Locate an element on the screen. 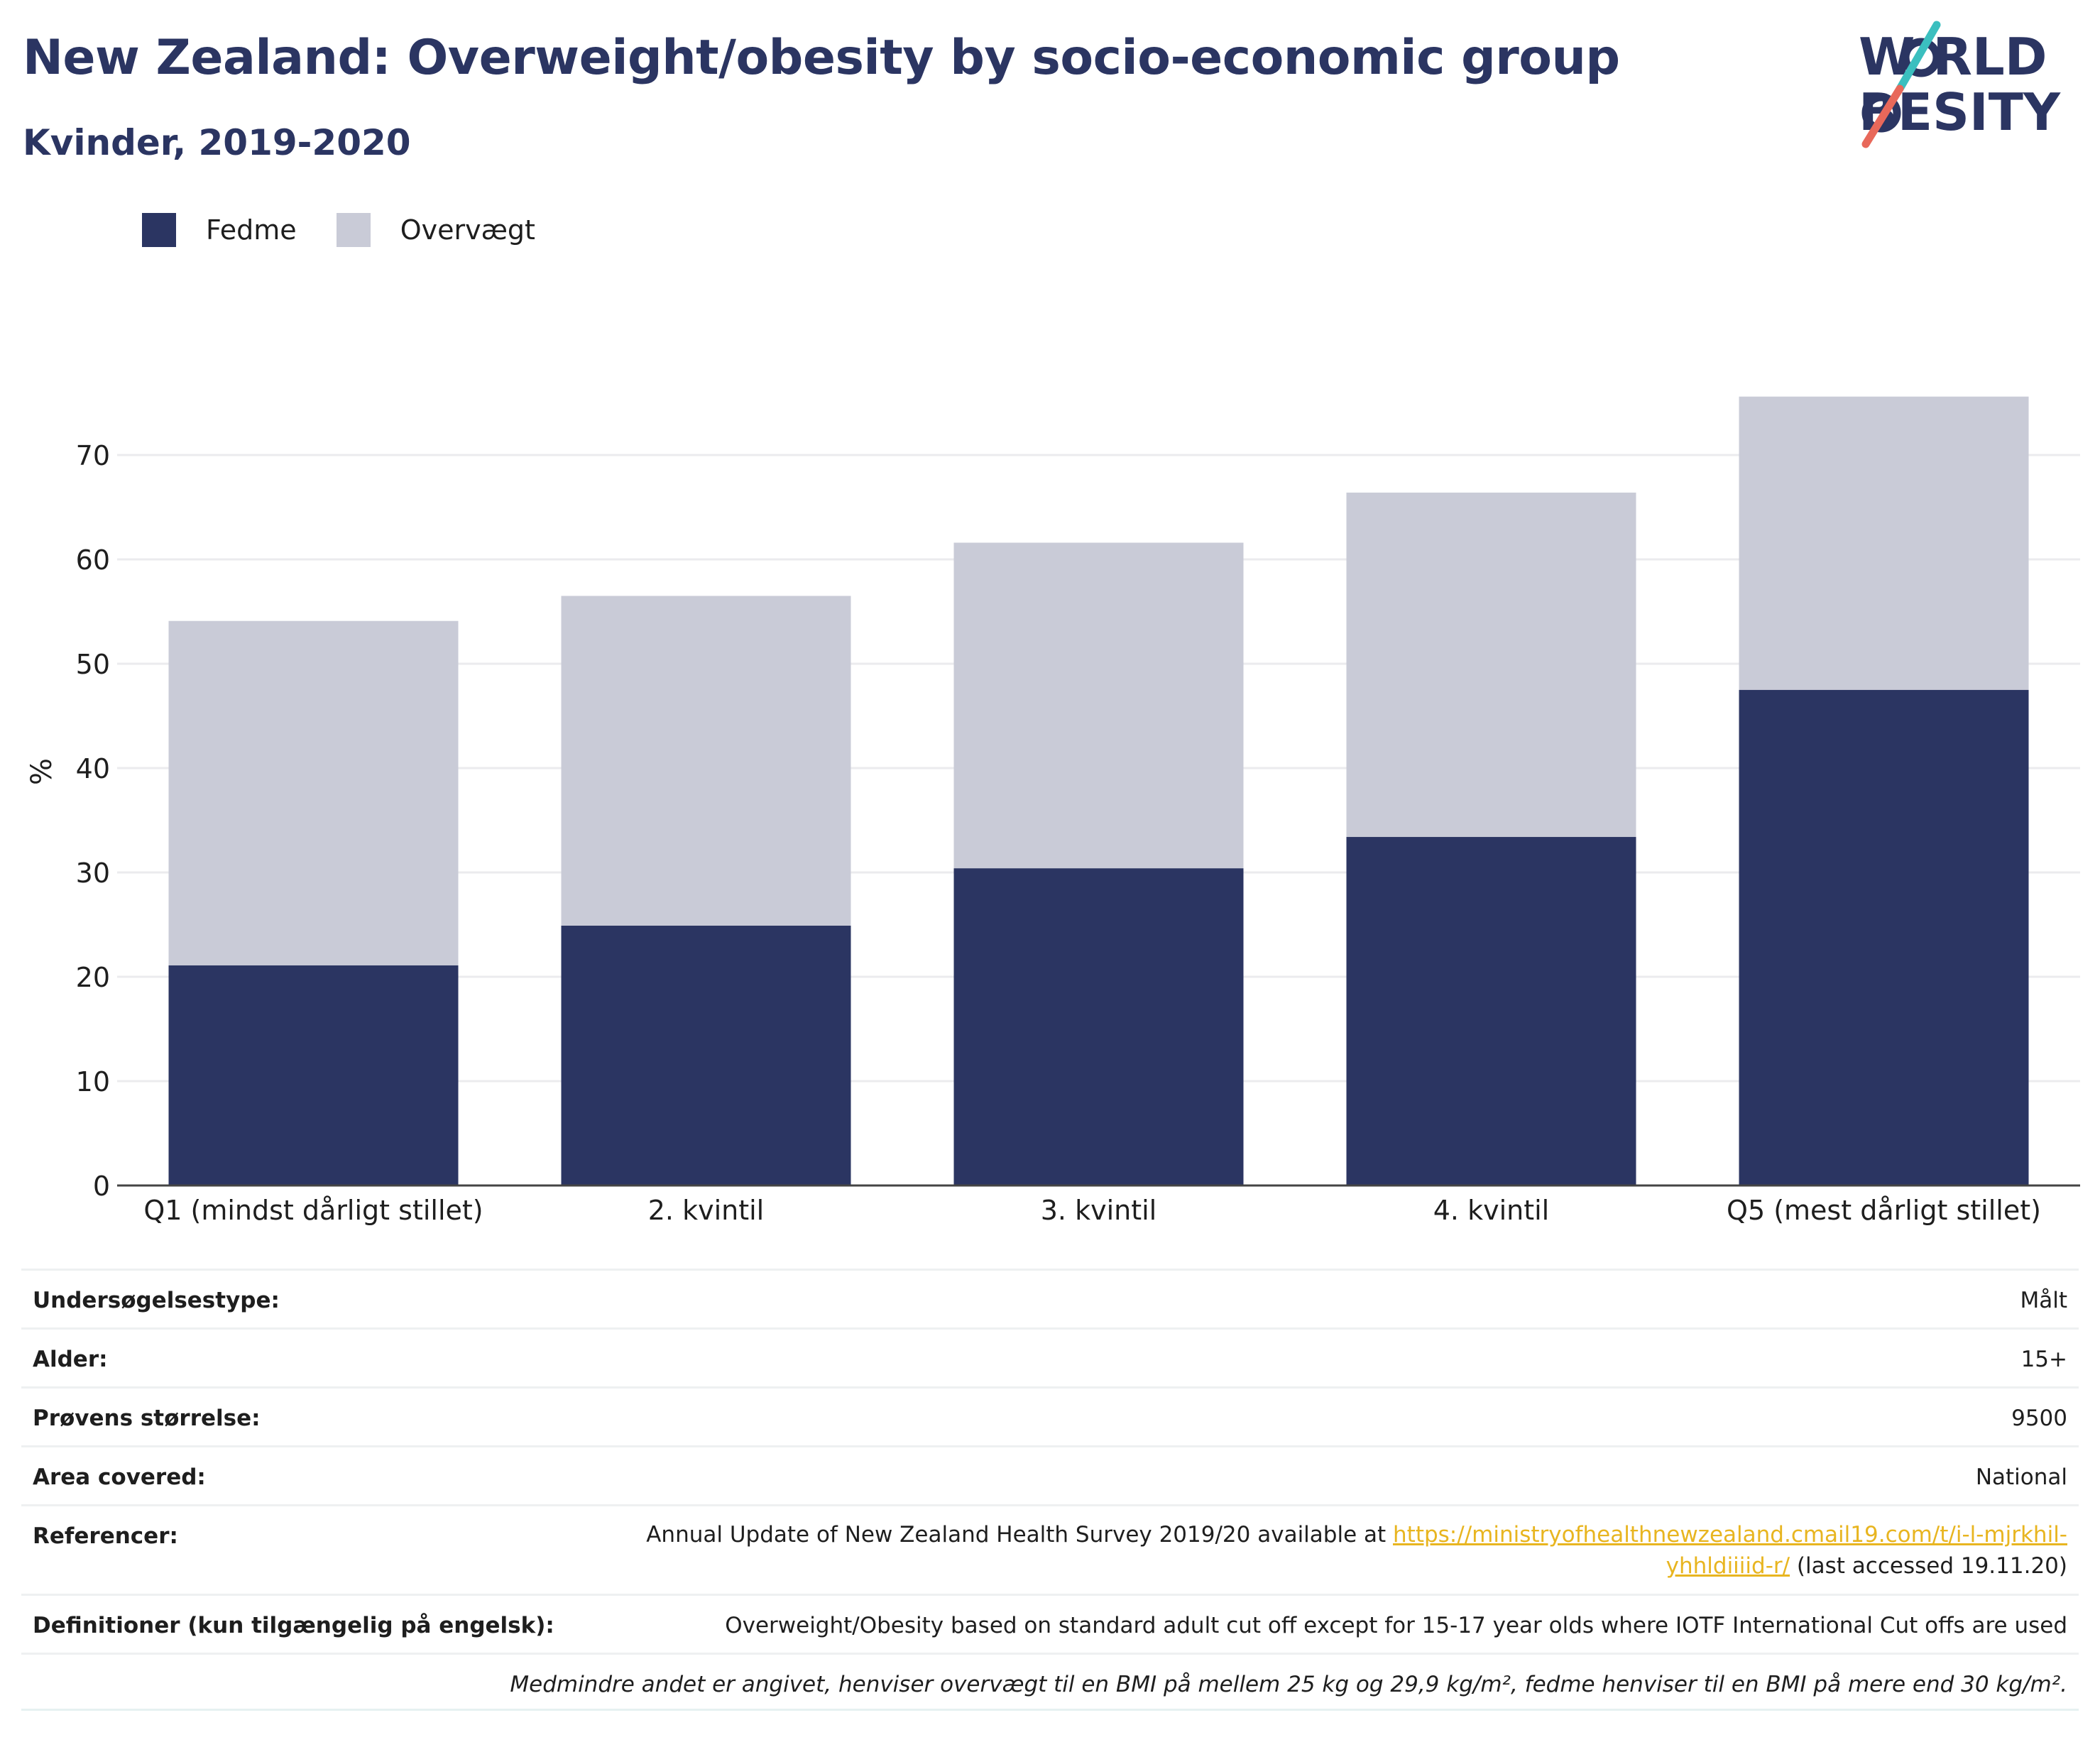 The height and width of the screenshot is (1747, 2100). logo-slash-coral-icon is located at coordinates (1882, 116).